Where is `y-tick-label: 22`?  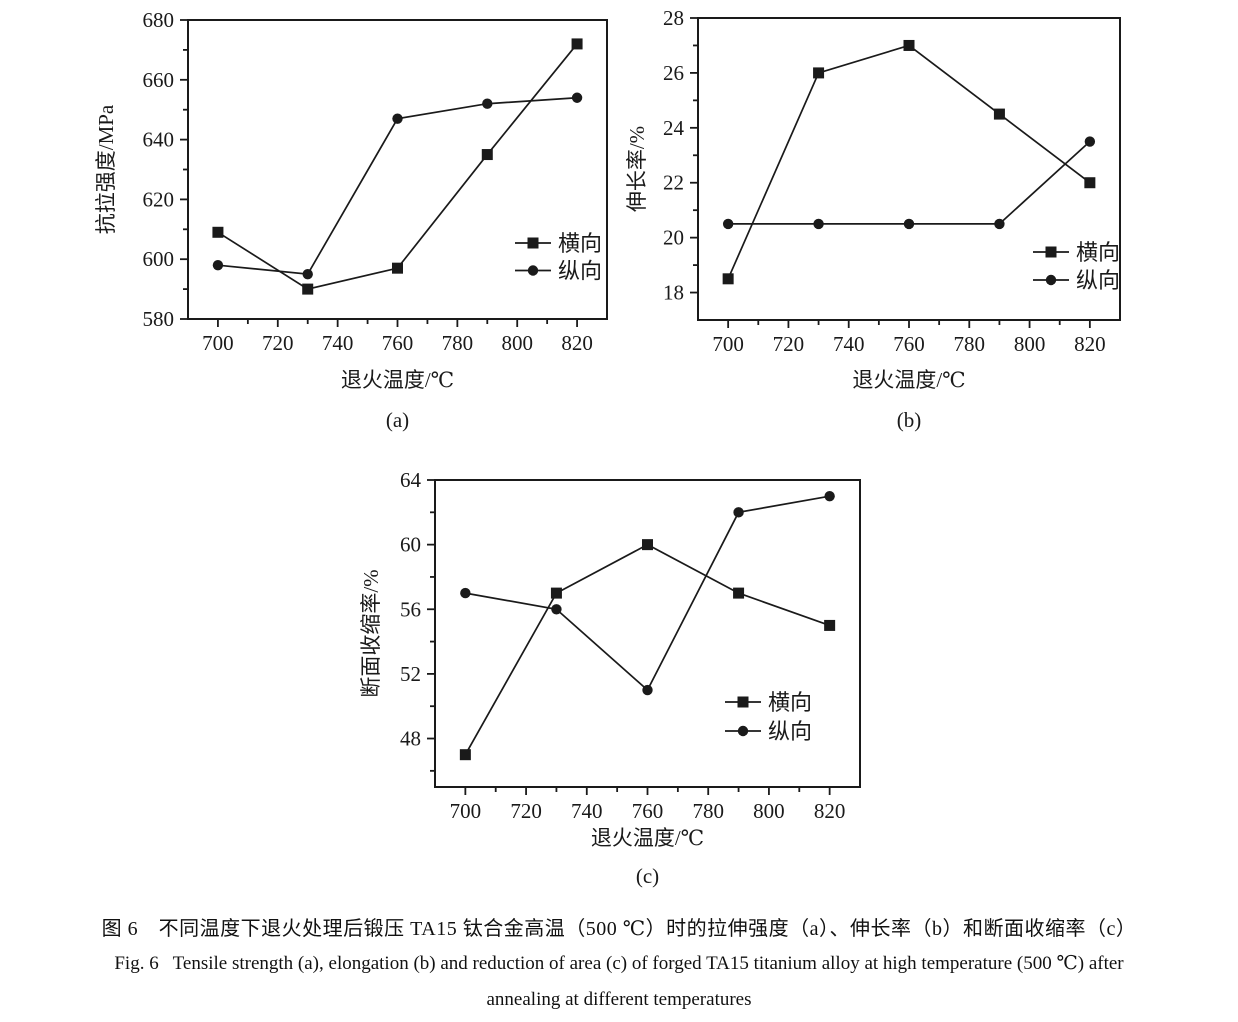
y-tick-label: 22 is located at coordinates (673, 183).